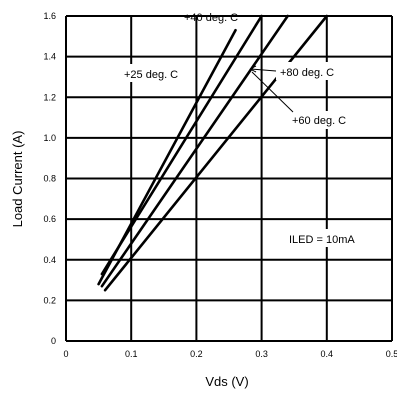 The width and height of the screenshot is (397, 394). What do you see at coordinates (230, 354) in the screenshot?
I see `x-tick-labels: 0 0.1 0.2 0.3 0.4 0.5` at bounding box center [230, 354].